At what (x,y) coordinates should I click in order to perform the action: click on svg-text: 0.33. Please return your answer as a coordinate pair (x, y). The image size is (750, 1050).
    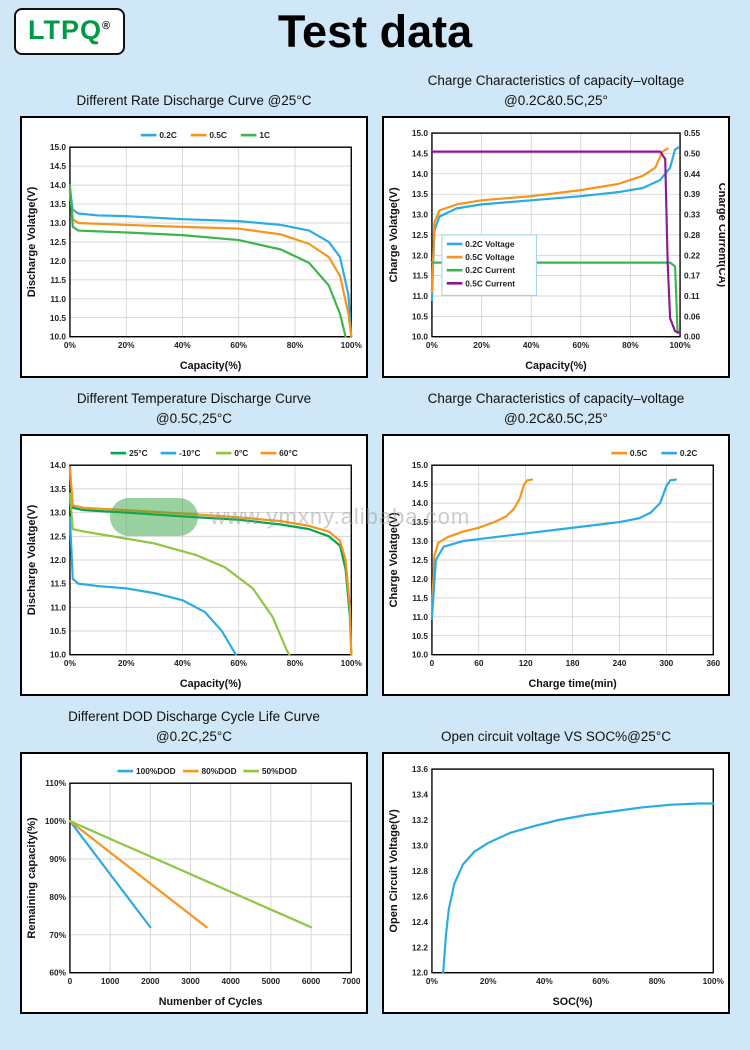
    Looking at the image, I should click on (692, 214).